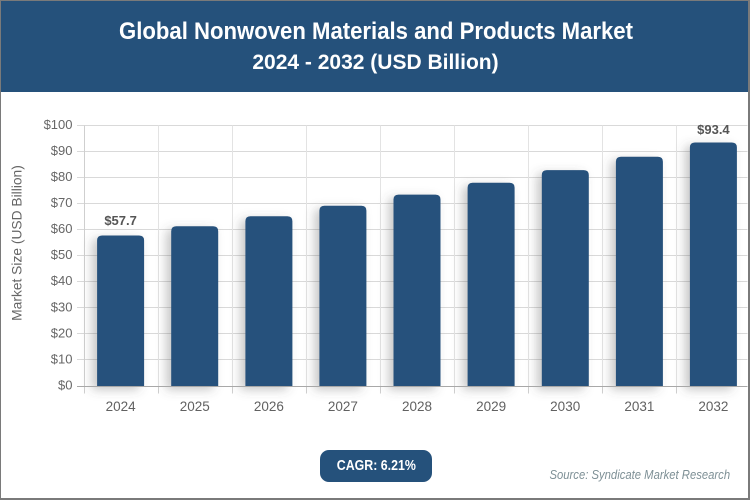 The width and height of the screenshot is (750, 501). I want to click on svg-text: $70, so click(62, 202).